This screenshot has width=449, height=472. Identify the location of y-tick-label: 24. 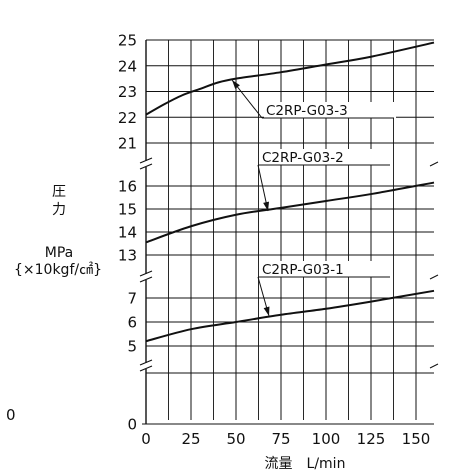
(127, 66).